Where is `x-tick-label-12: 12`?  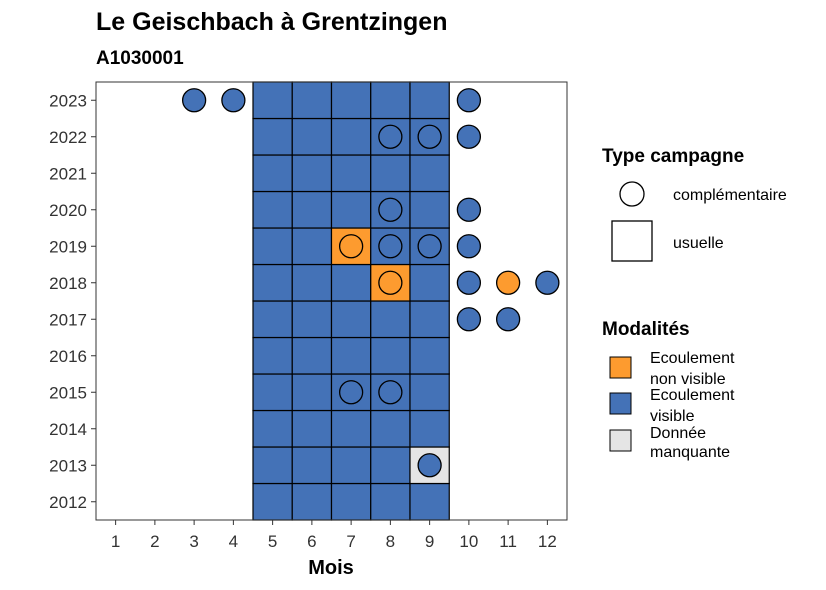 x-tick-label-12: 12 is located at coordinates (547, 541).